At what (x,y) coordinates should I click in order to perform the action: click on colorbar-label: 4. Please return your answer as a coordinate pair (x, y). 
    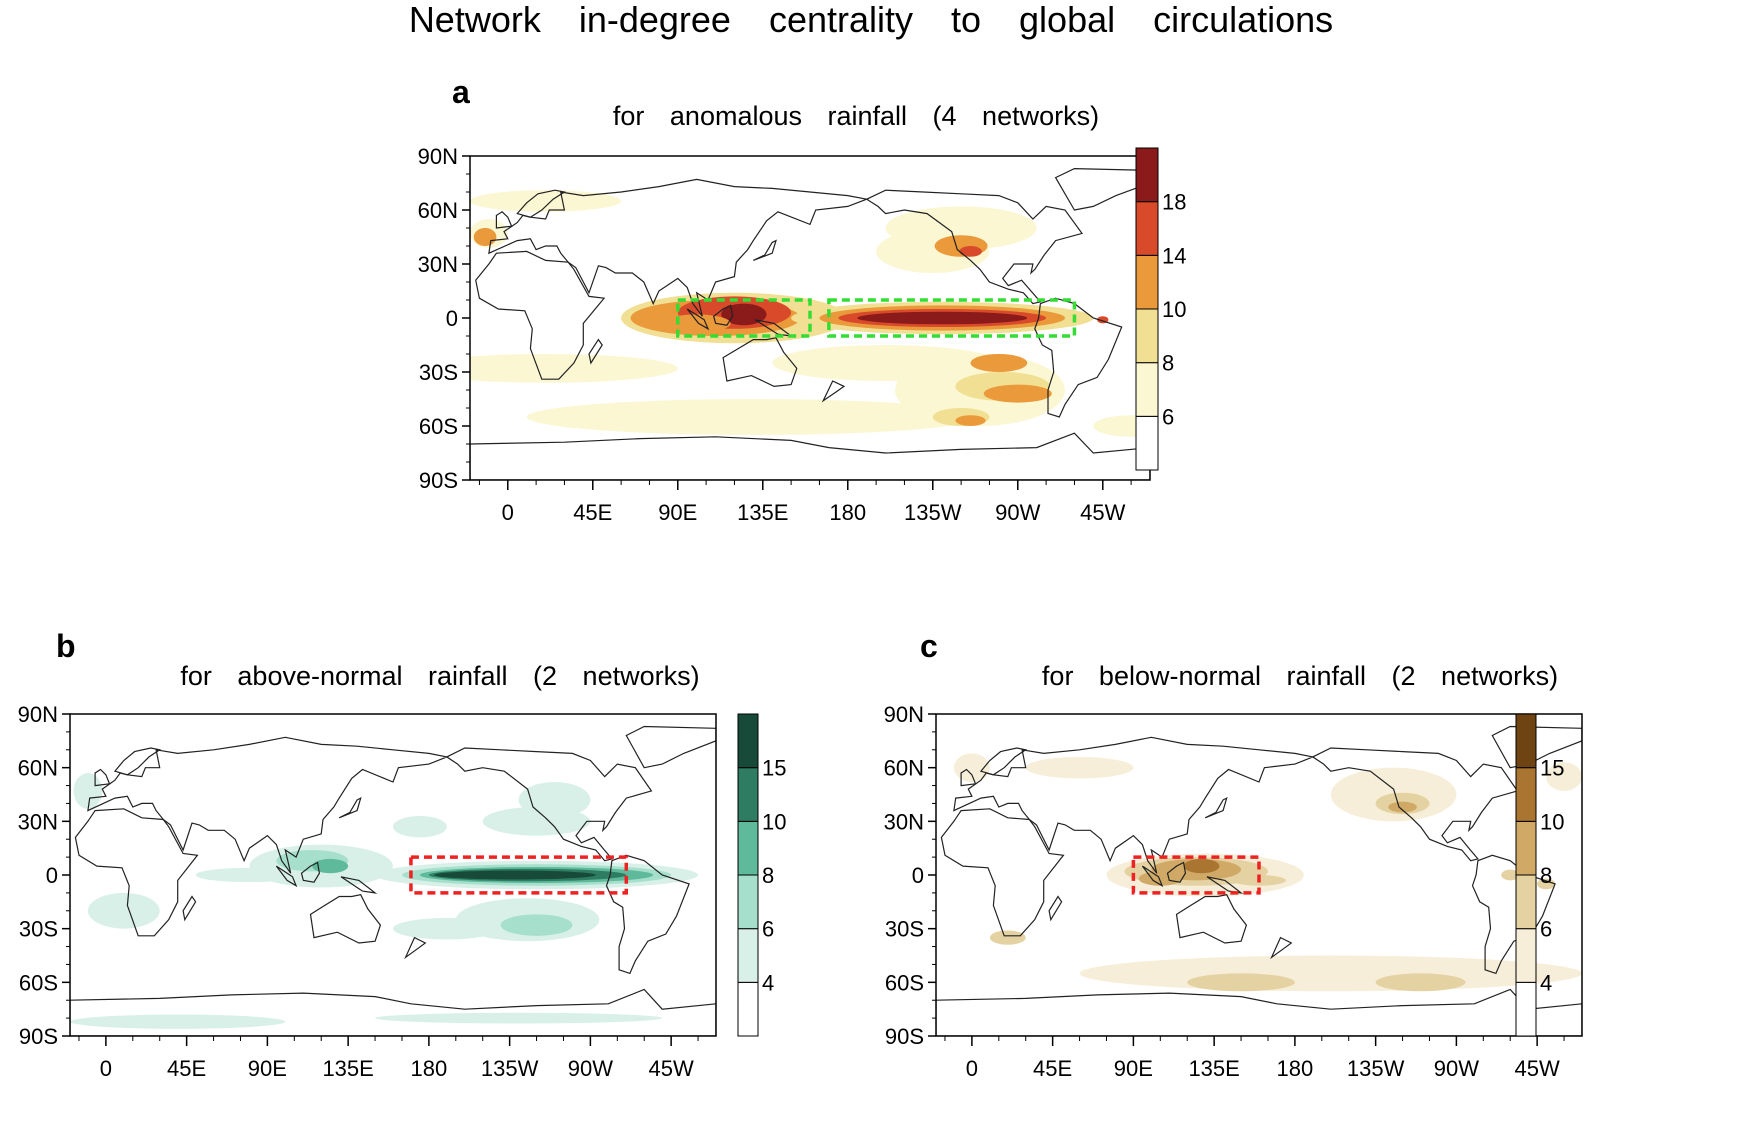
    Looking at the image, I should click on (1546, 982).